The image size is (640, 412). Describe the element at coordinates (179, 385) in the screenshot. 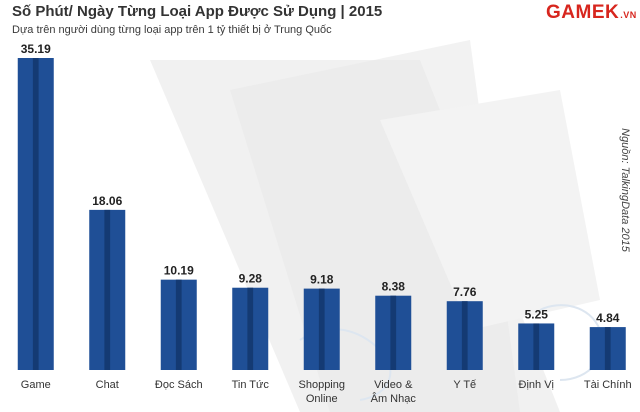

I see `category-label: Đọc Sách` at that location.